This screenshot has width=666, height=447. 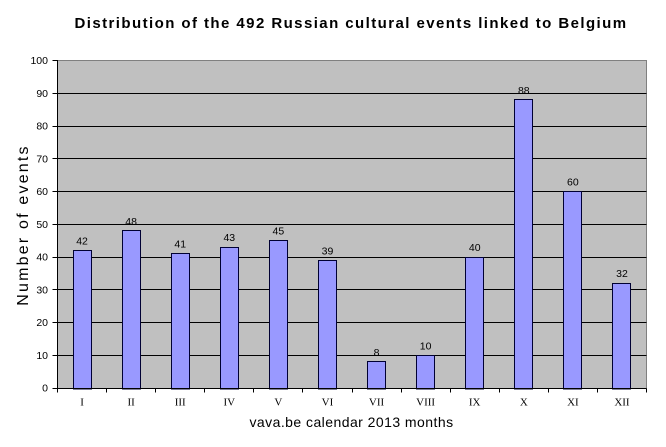 What do you see at coordinates (524, 91) in the screenshot?
I see `svg-text: 88` at bounding box center [524, 91].